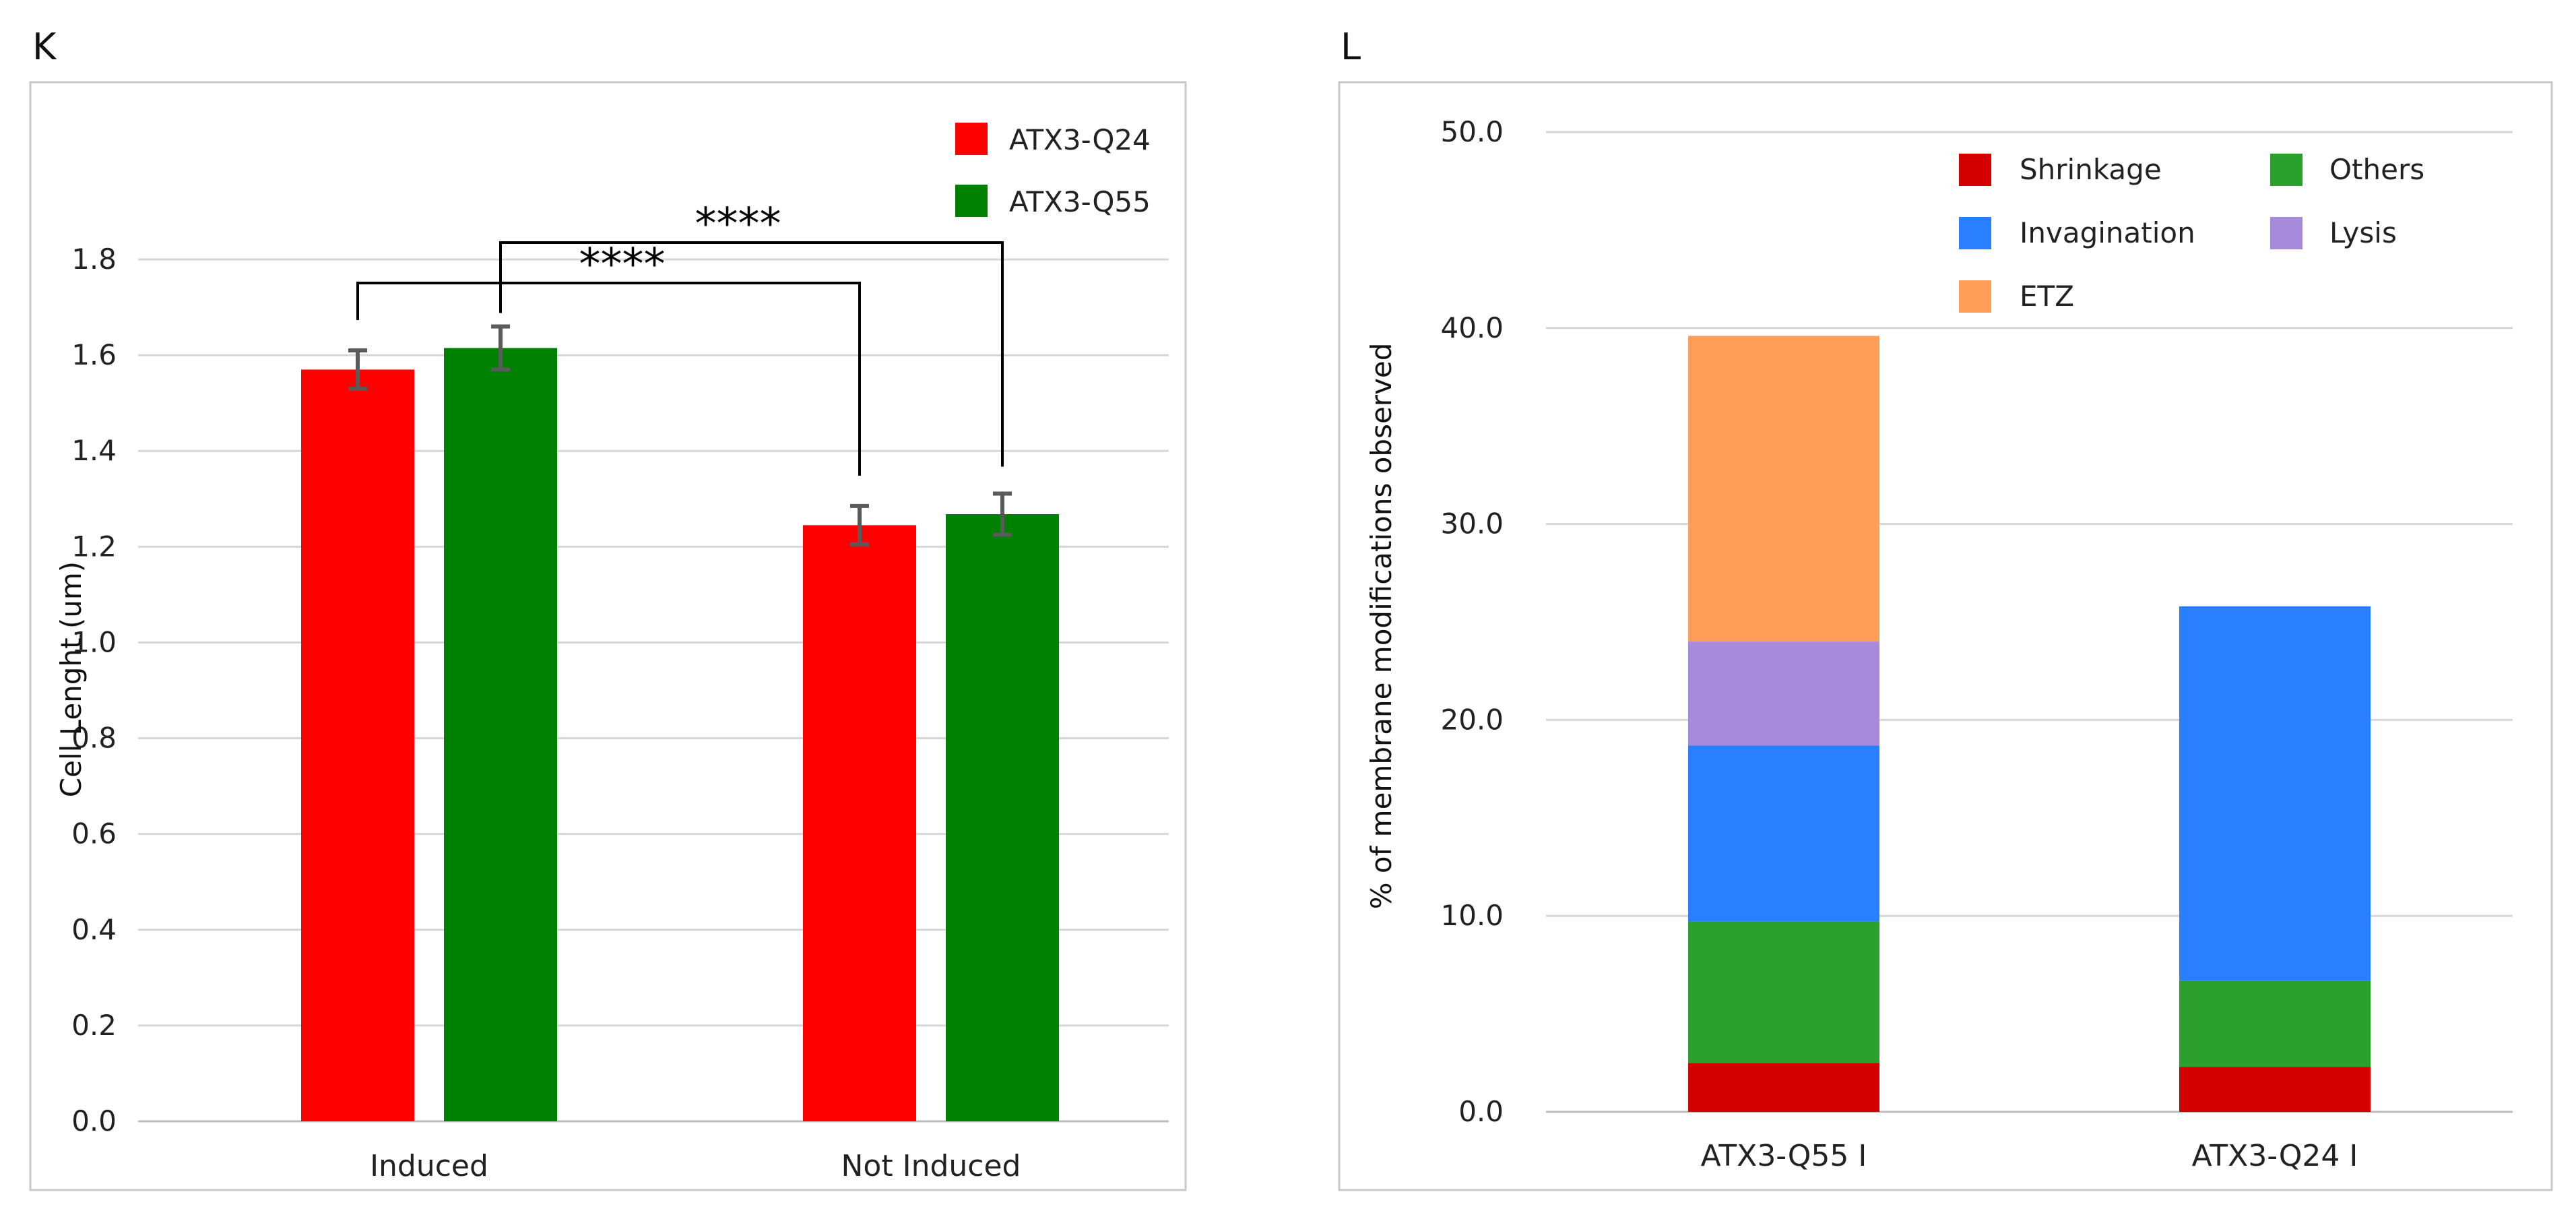 This screenshot has width=2576, height=1219. Describe the element at coordinates (94, 834) in the screenshot. I see `k-y-tick-label: 0.6` at that location.